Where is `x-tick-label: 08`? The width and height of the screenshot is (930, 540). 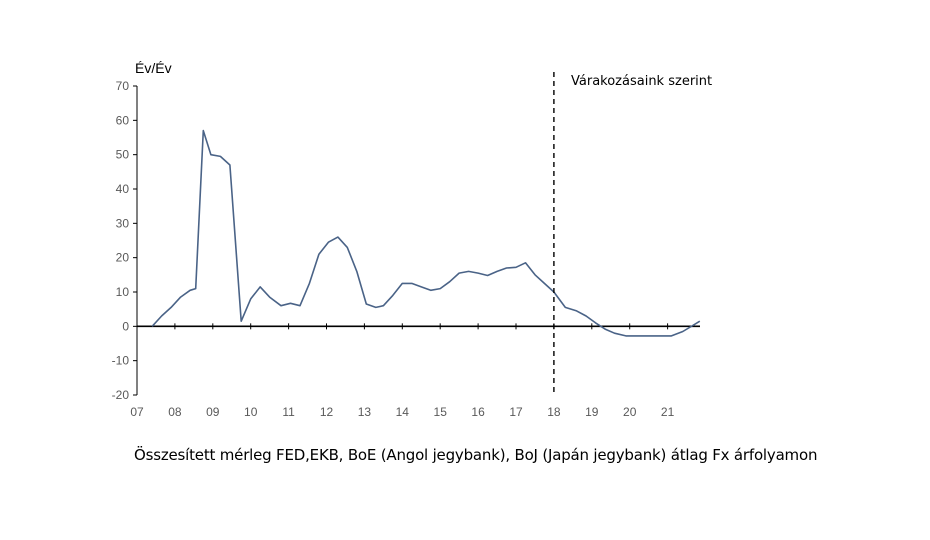 x-tick-label: 08 is located at coordinates (175, 412).